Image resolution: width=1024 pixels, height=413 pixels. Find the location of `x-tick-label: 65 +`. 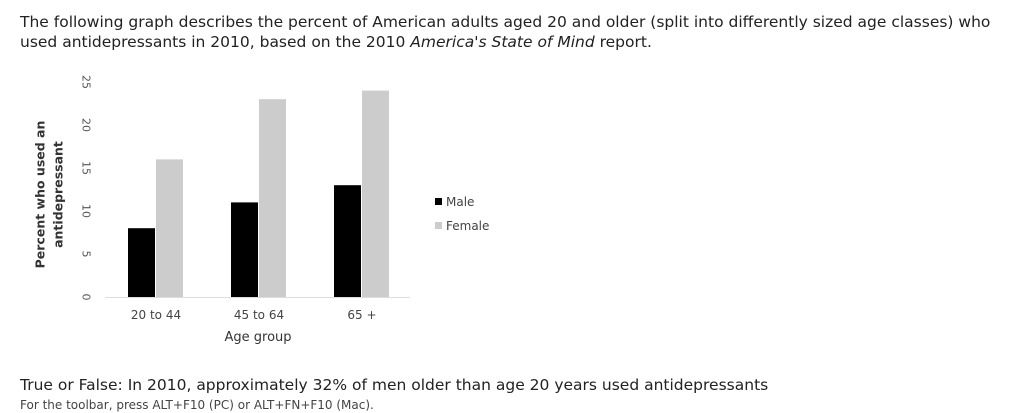

x-tick-label: 65 + is located at coordinates (361, 315).